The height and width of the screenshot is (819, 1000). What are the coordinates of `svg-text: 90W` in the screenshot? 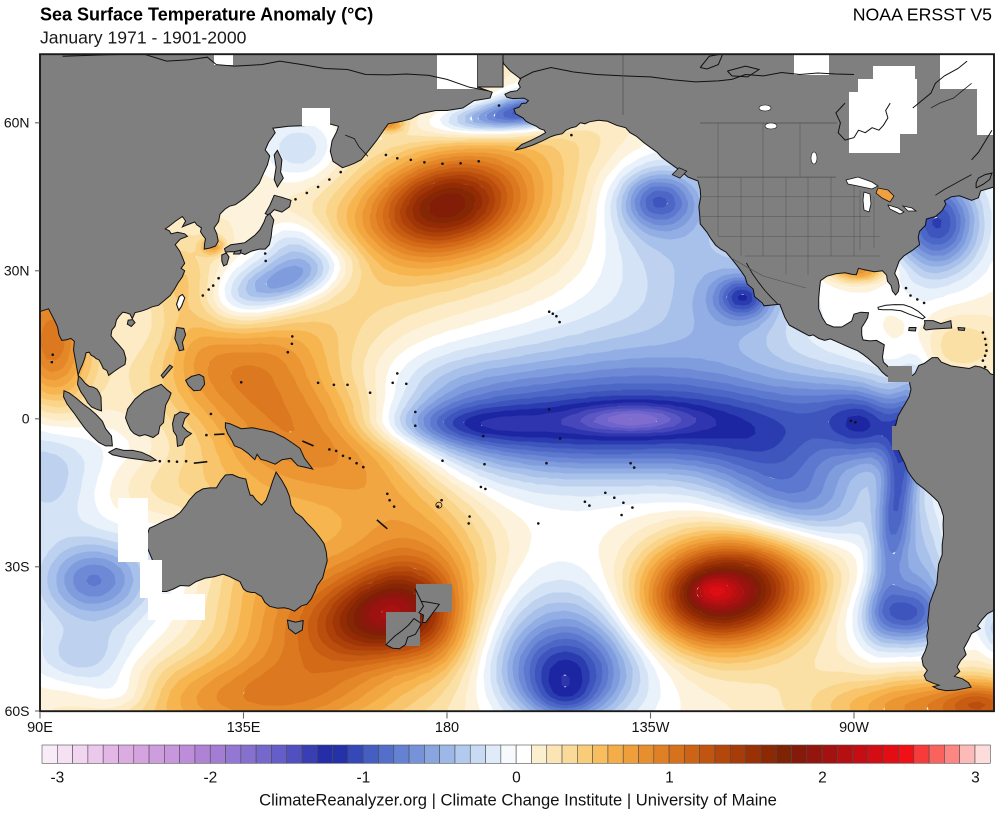 It's located at (854, 728).